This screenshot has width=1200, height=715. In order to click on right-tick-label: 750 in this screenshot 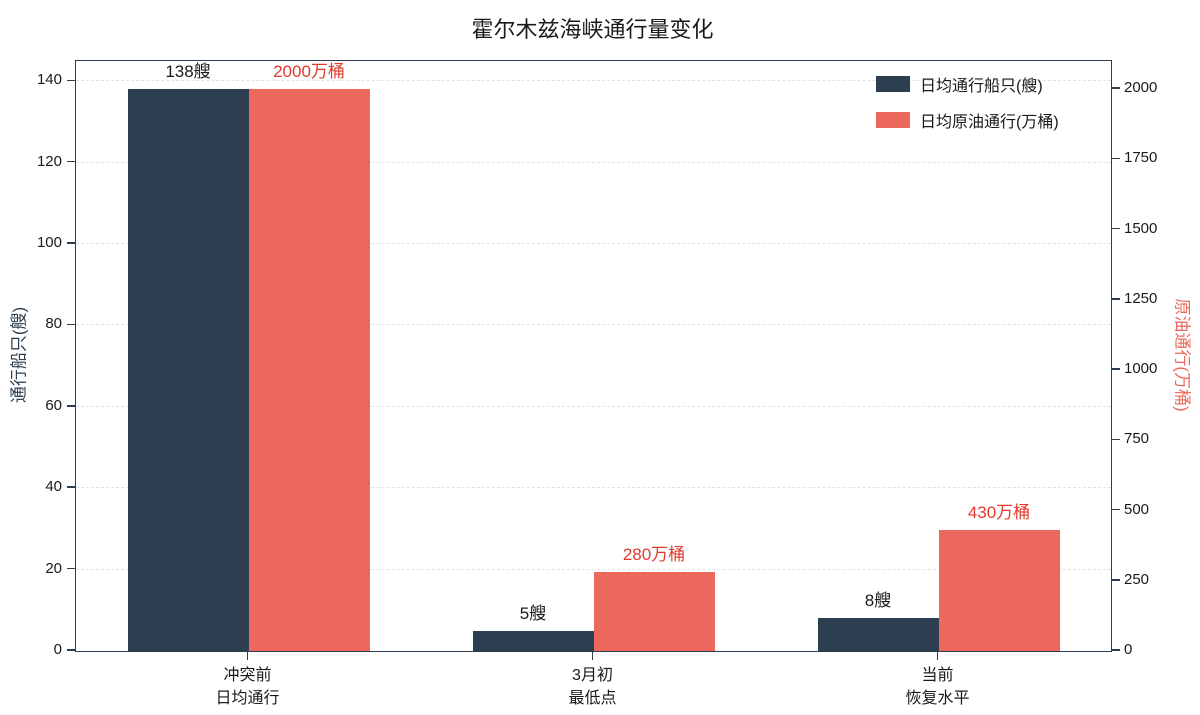, I will do `click(1137, 439)`.